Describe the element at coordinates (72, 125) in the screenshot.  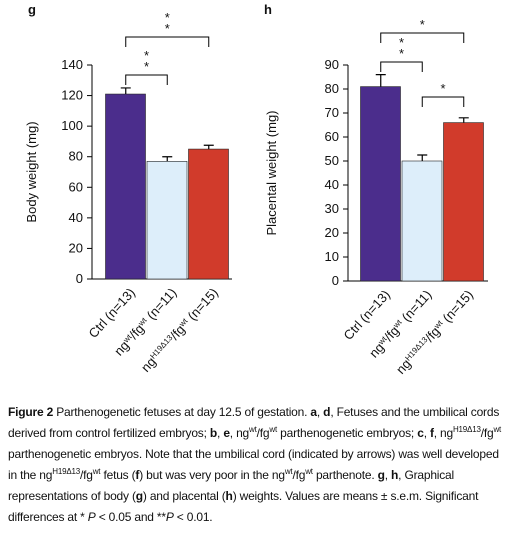
I see `y-tick-label: 100` at that location.